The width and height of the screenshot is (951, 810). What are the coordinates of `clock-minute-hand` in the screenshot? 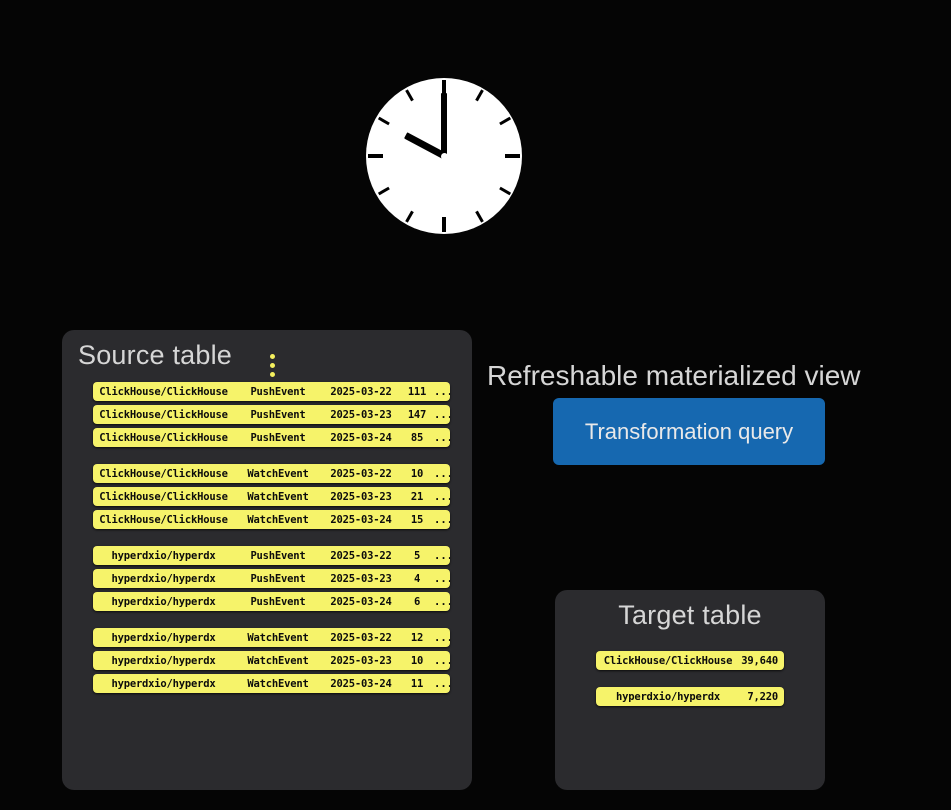 It's located at (444, 124).